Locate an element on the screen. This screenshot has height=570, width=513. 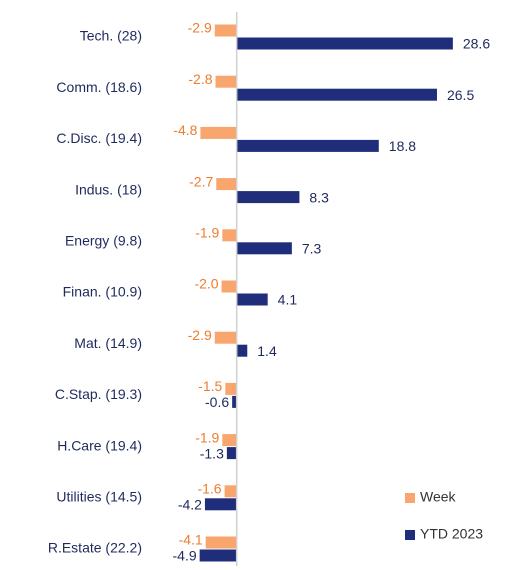
value-label: -4.1 is located at coordinates (191, 540).